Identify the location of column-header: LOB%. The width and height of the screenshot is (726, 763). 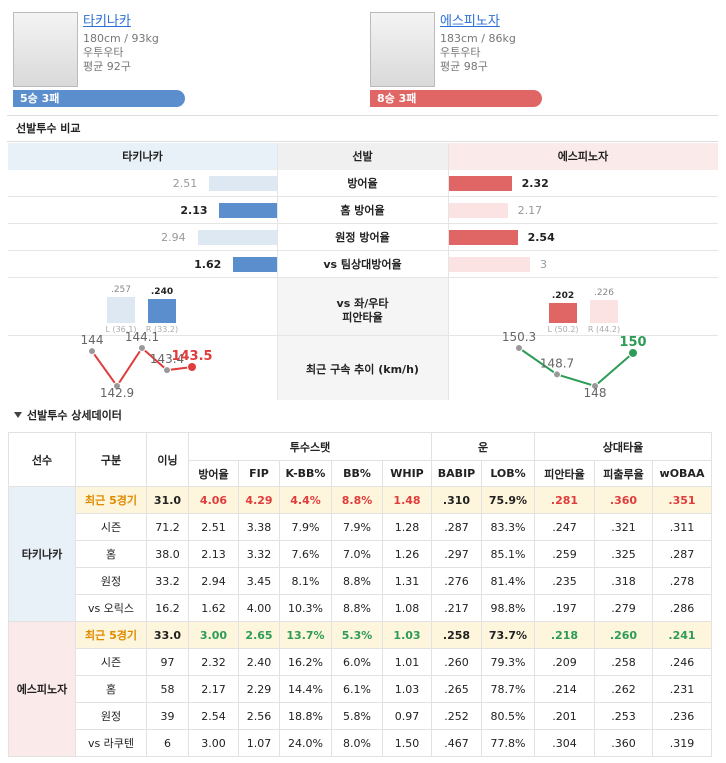
(508, 473).